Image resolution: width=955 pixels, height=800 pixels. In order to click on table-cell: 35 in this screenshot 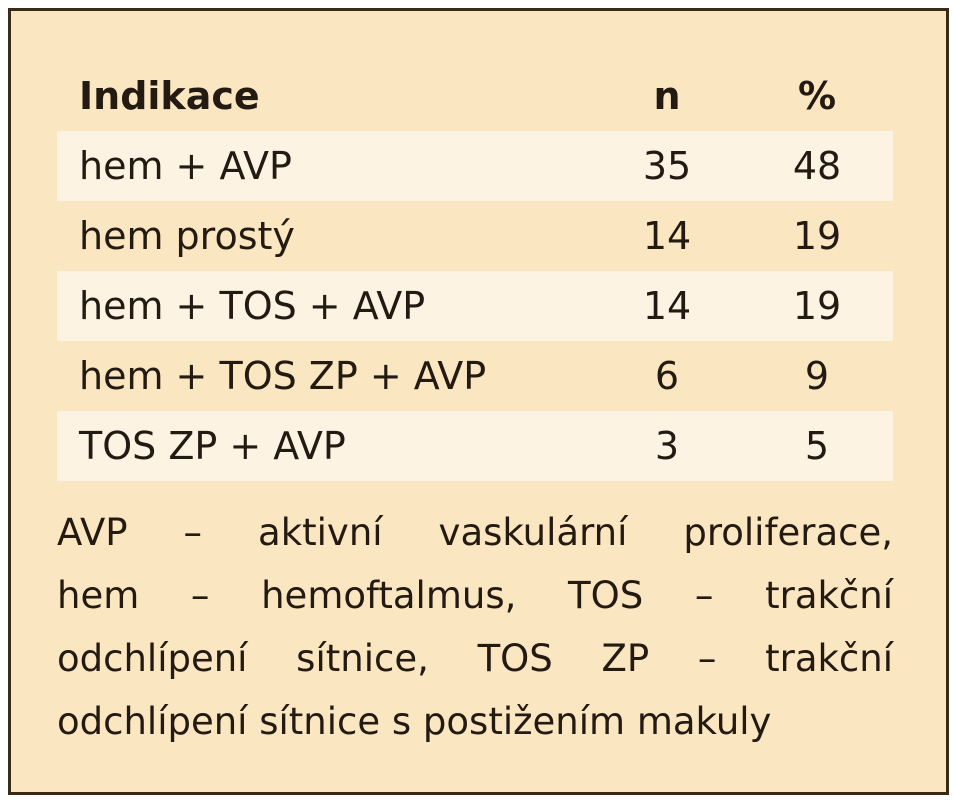, I will do `click(667, 166)`.